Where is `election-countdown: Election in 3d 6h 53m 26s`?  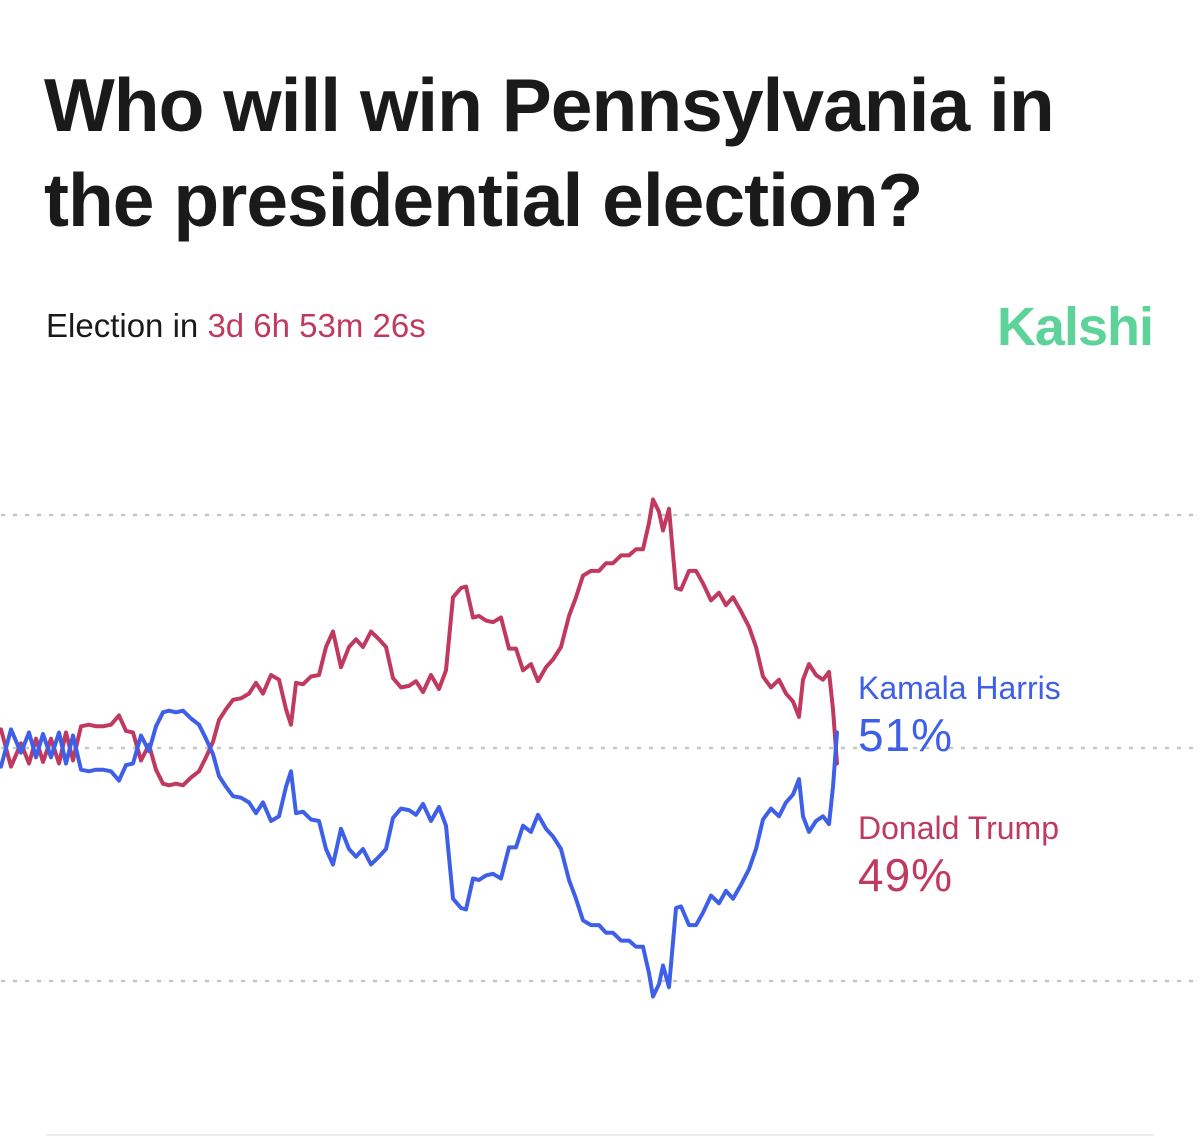 election-countdown: Election in 3d 6h 53m 26s is located at coordinates (236, 326).